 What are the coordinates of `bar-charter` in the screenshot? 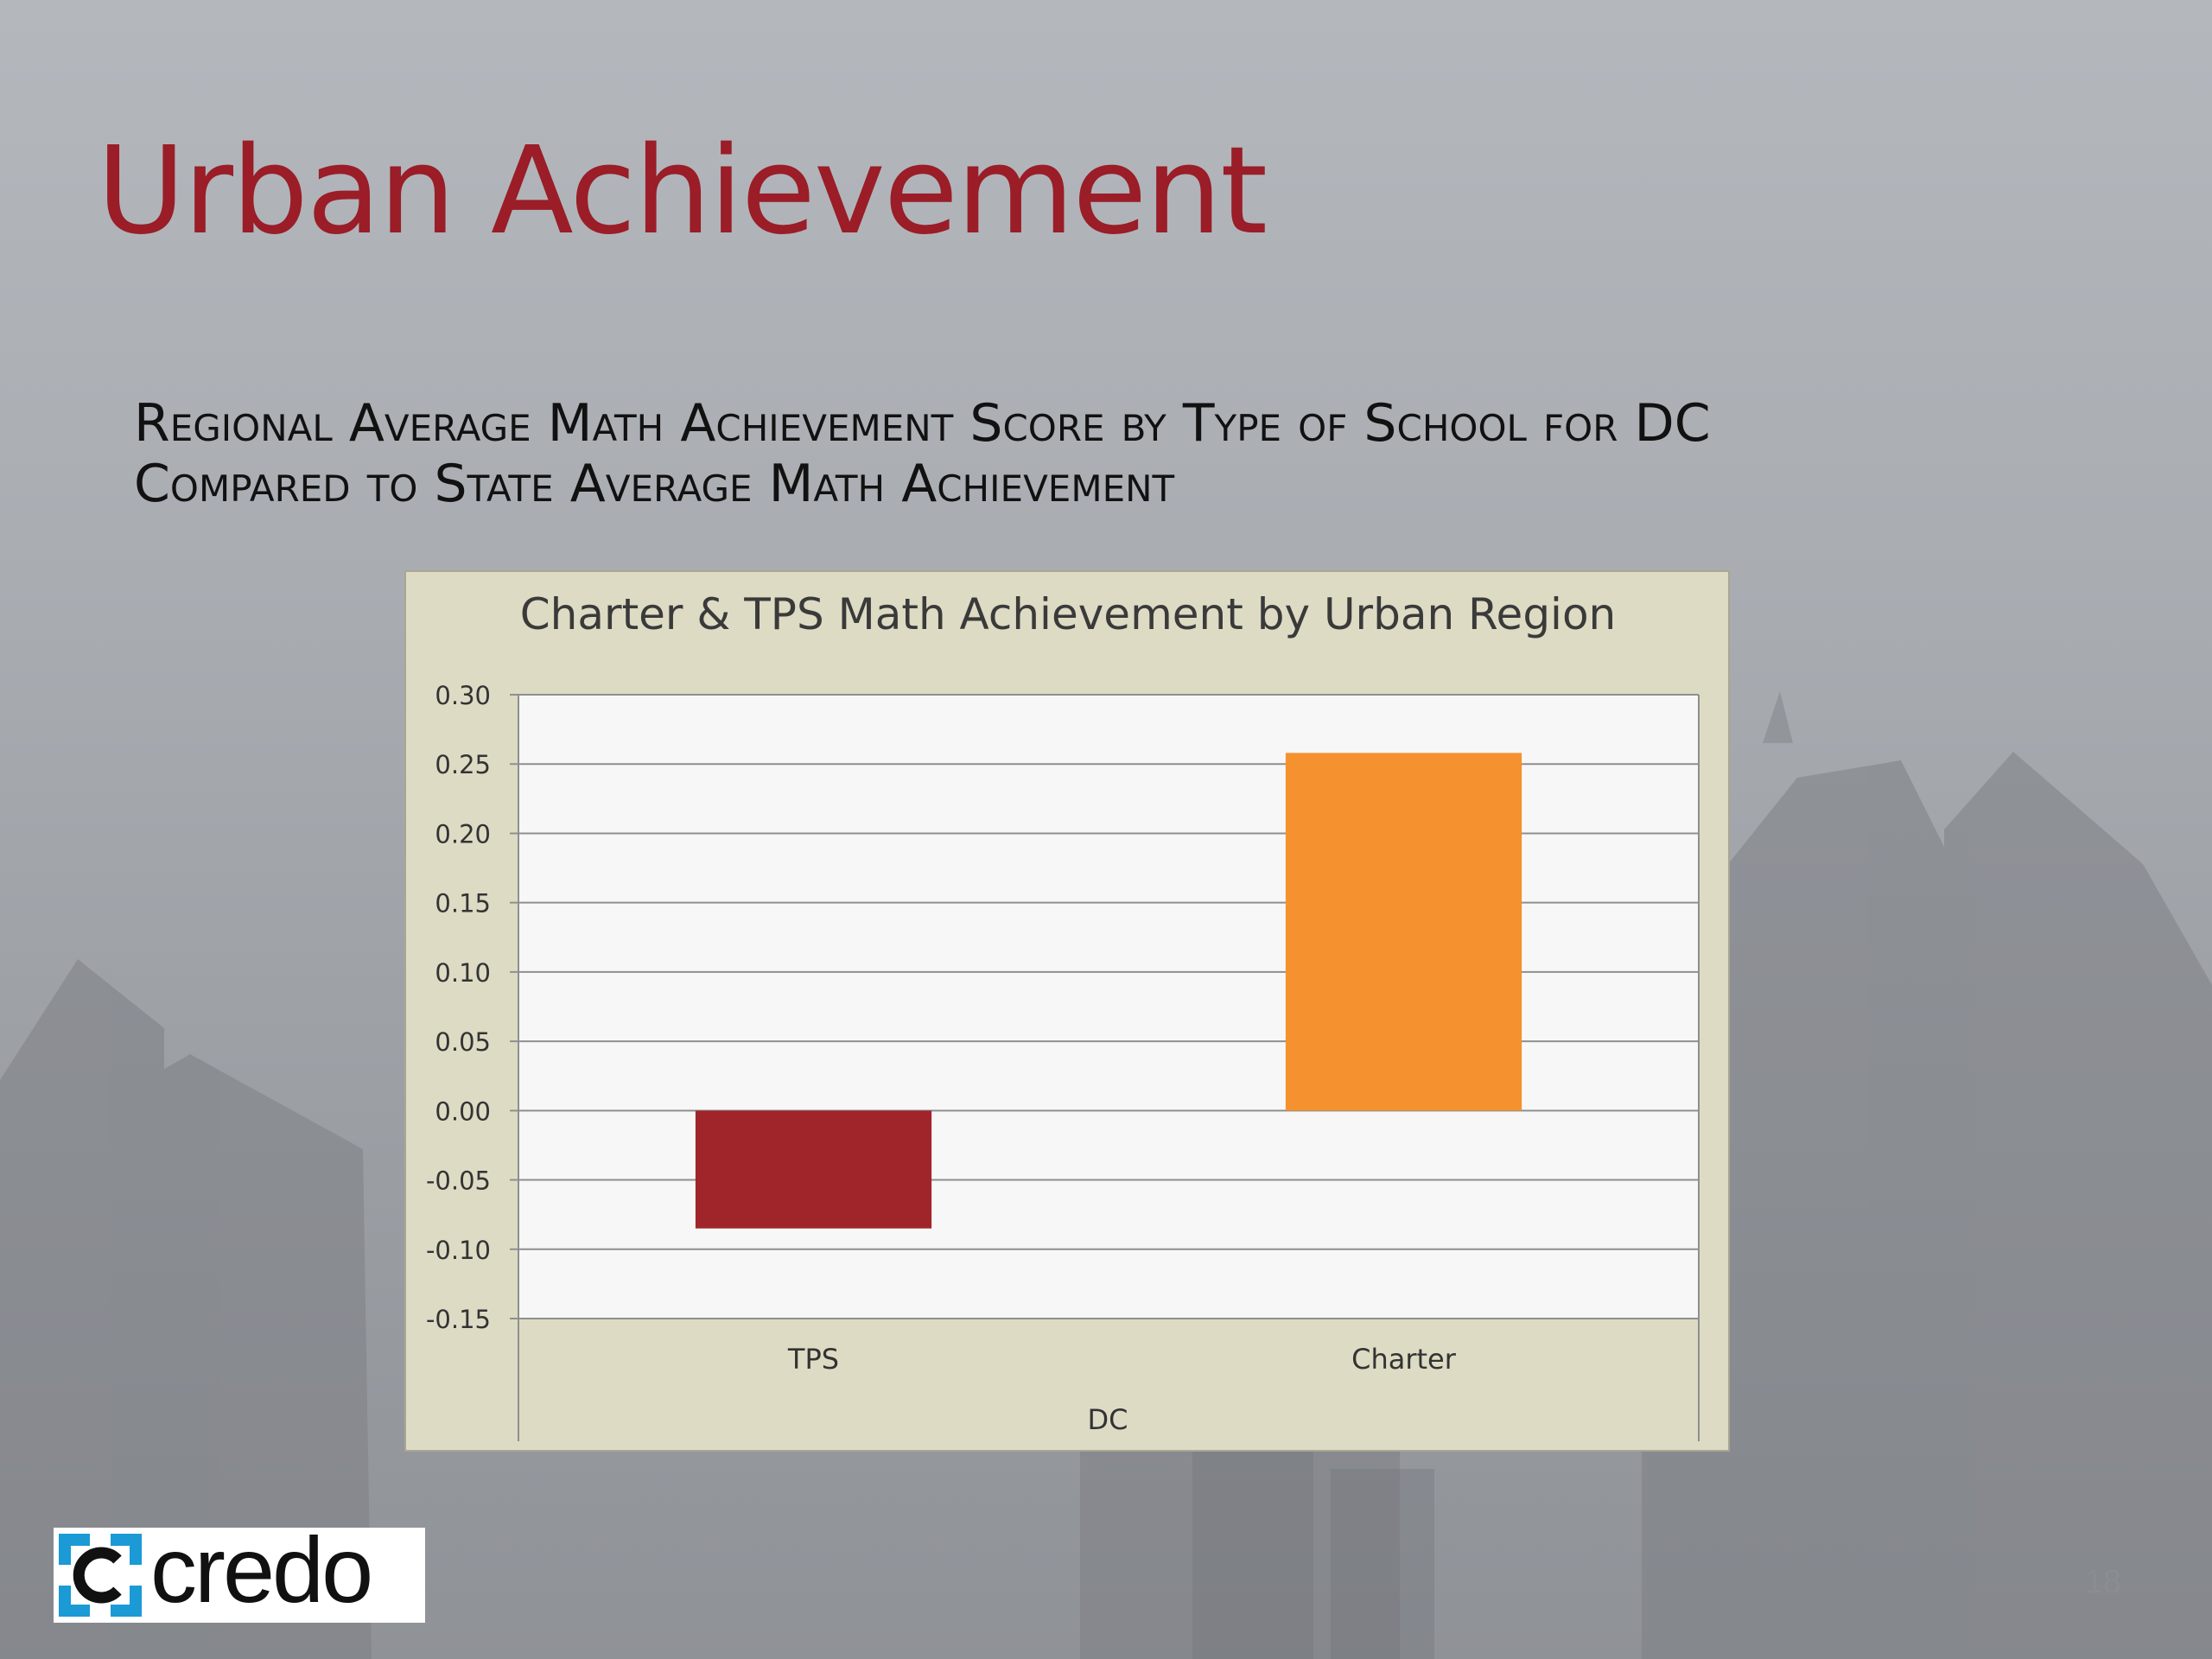 It's located at (1403, 932).